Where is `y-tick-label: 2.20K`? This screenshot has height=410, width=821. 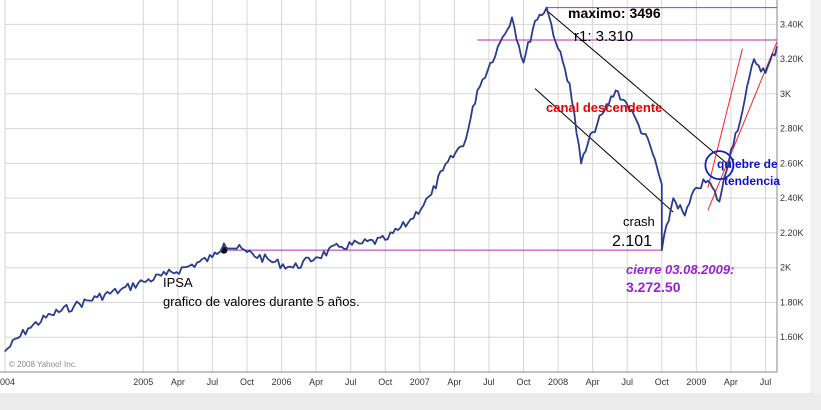
y-tick-label: 2.20K is located at coordinates (792, 233).